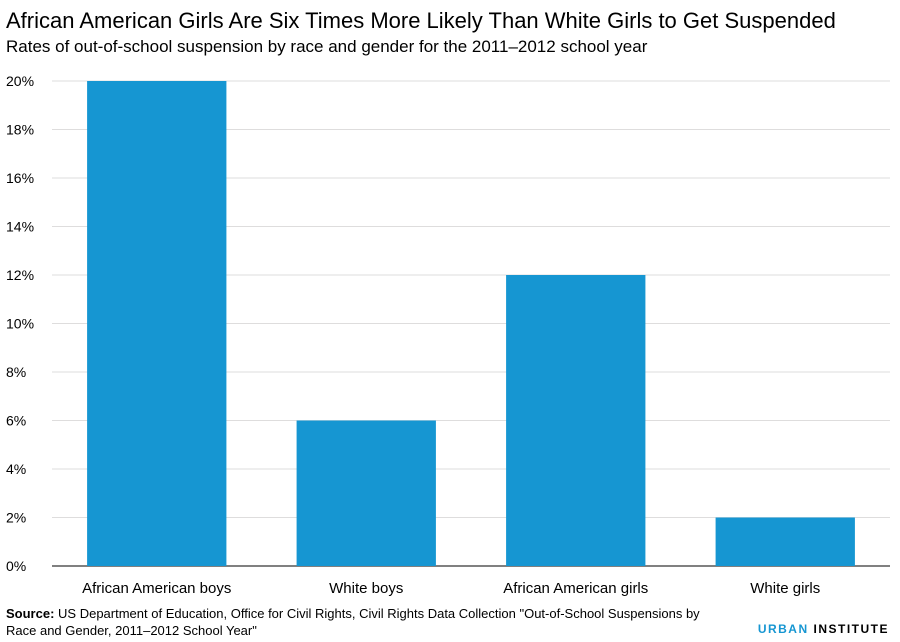  I want to click on y-tick-label: 0%, so click(16, 566).